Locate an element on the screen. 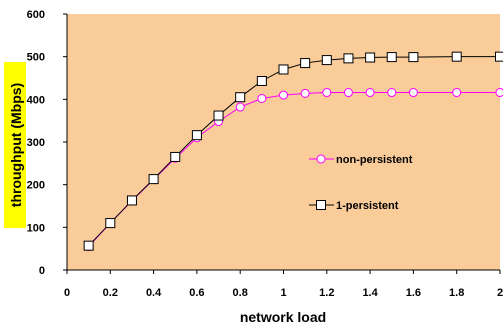 The image size is (503, 328). y-tick-label: 100 is located at coordinates (36, 228).